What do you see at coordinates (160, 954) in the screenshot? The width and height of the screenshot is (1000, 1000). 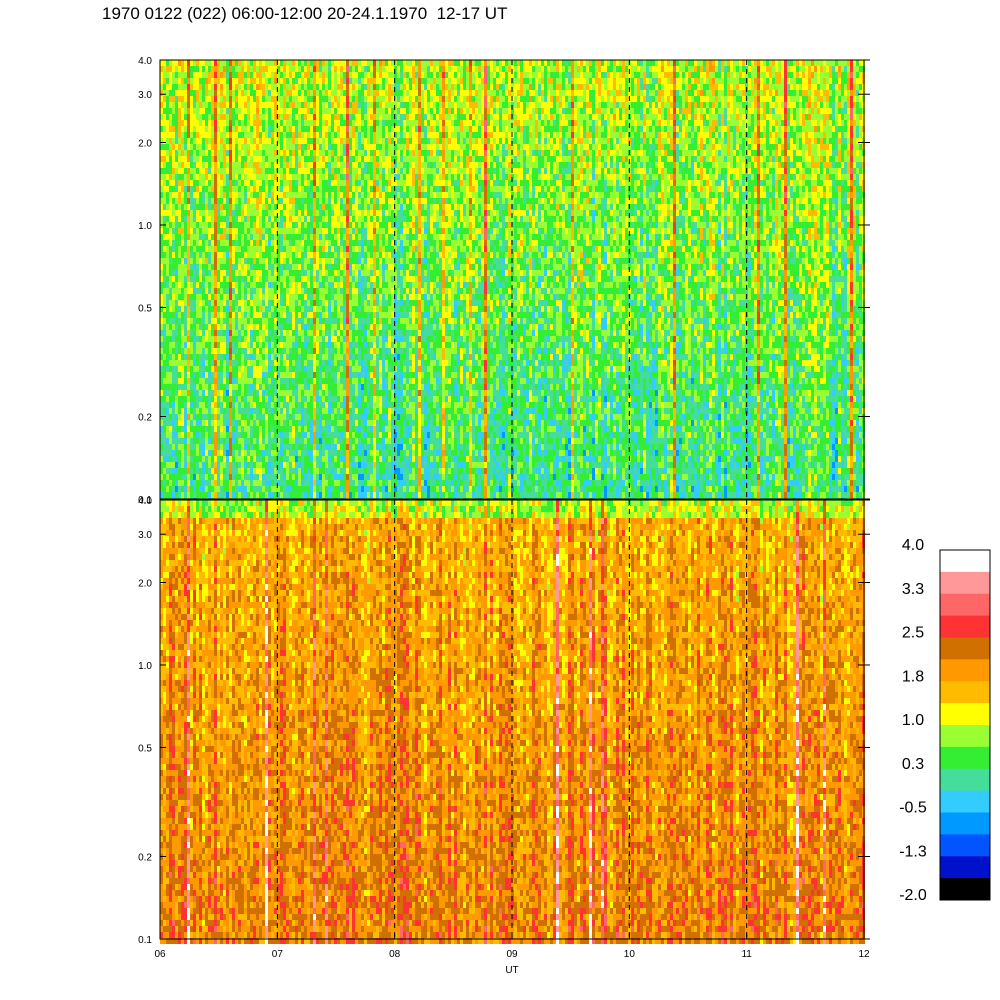 I see `xtick-label: 06` at bounding box center [160, 954].